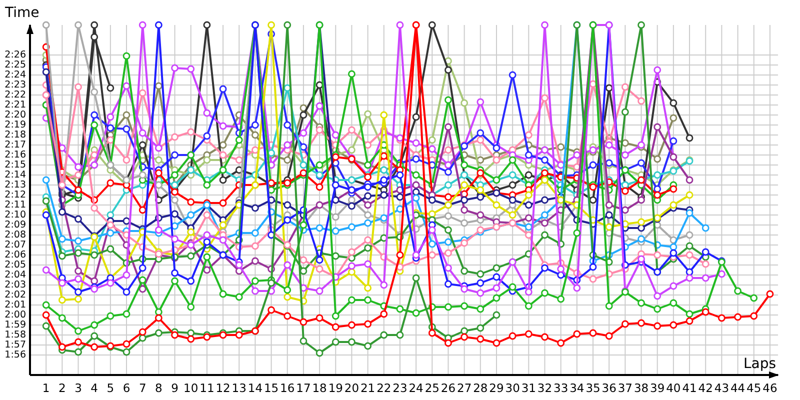 The width and height of the screenshot is (800, 400). I want to click on x-tick-label: 9, so click(174, 388).